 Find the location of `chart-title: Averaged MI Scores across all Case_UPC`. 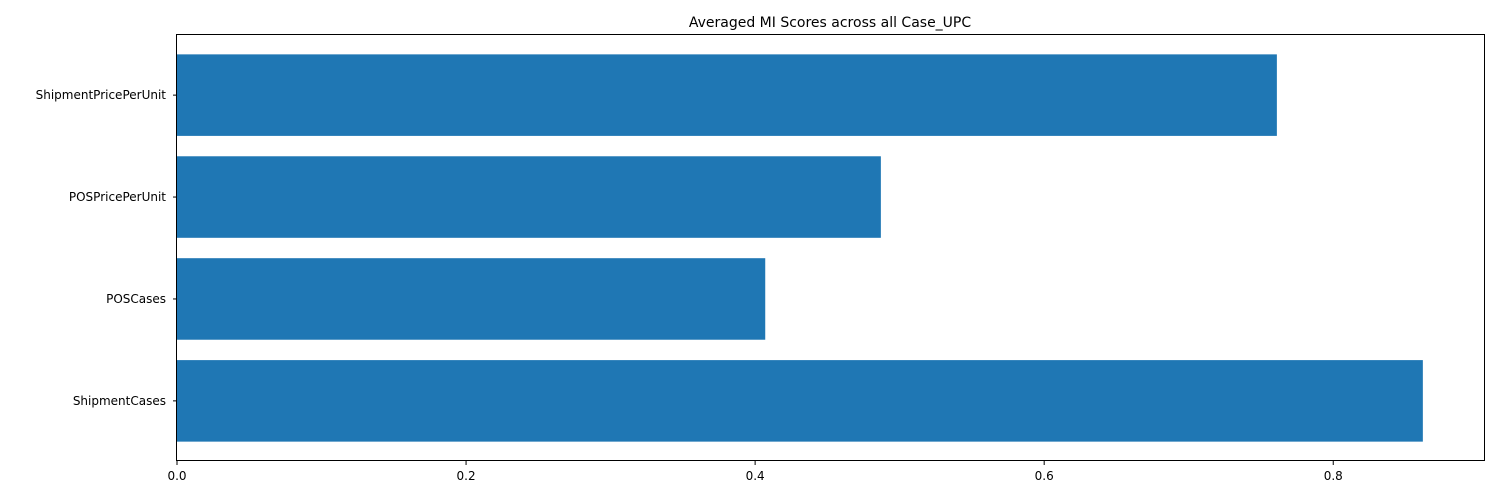

chart-title: Averaged MI Scores across all Case_UPC is located at coordinates (830, 23).